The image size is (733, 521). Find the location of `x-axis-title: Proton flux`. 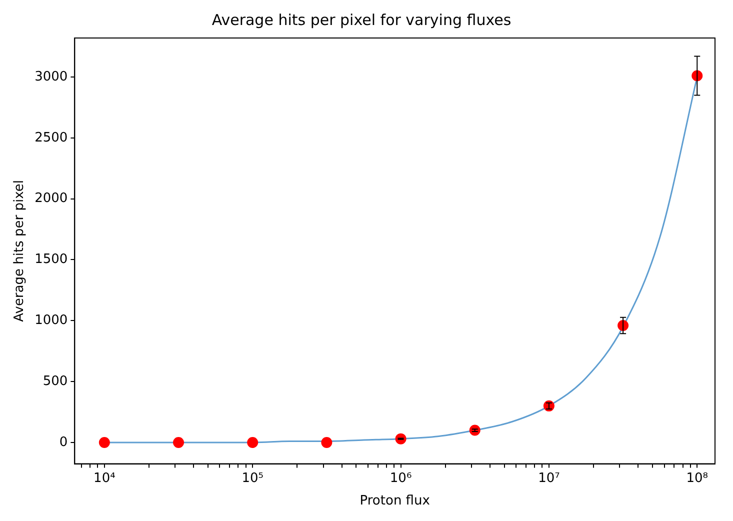

x-axis-title: Proton flux is located at coordinates (395, 501).